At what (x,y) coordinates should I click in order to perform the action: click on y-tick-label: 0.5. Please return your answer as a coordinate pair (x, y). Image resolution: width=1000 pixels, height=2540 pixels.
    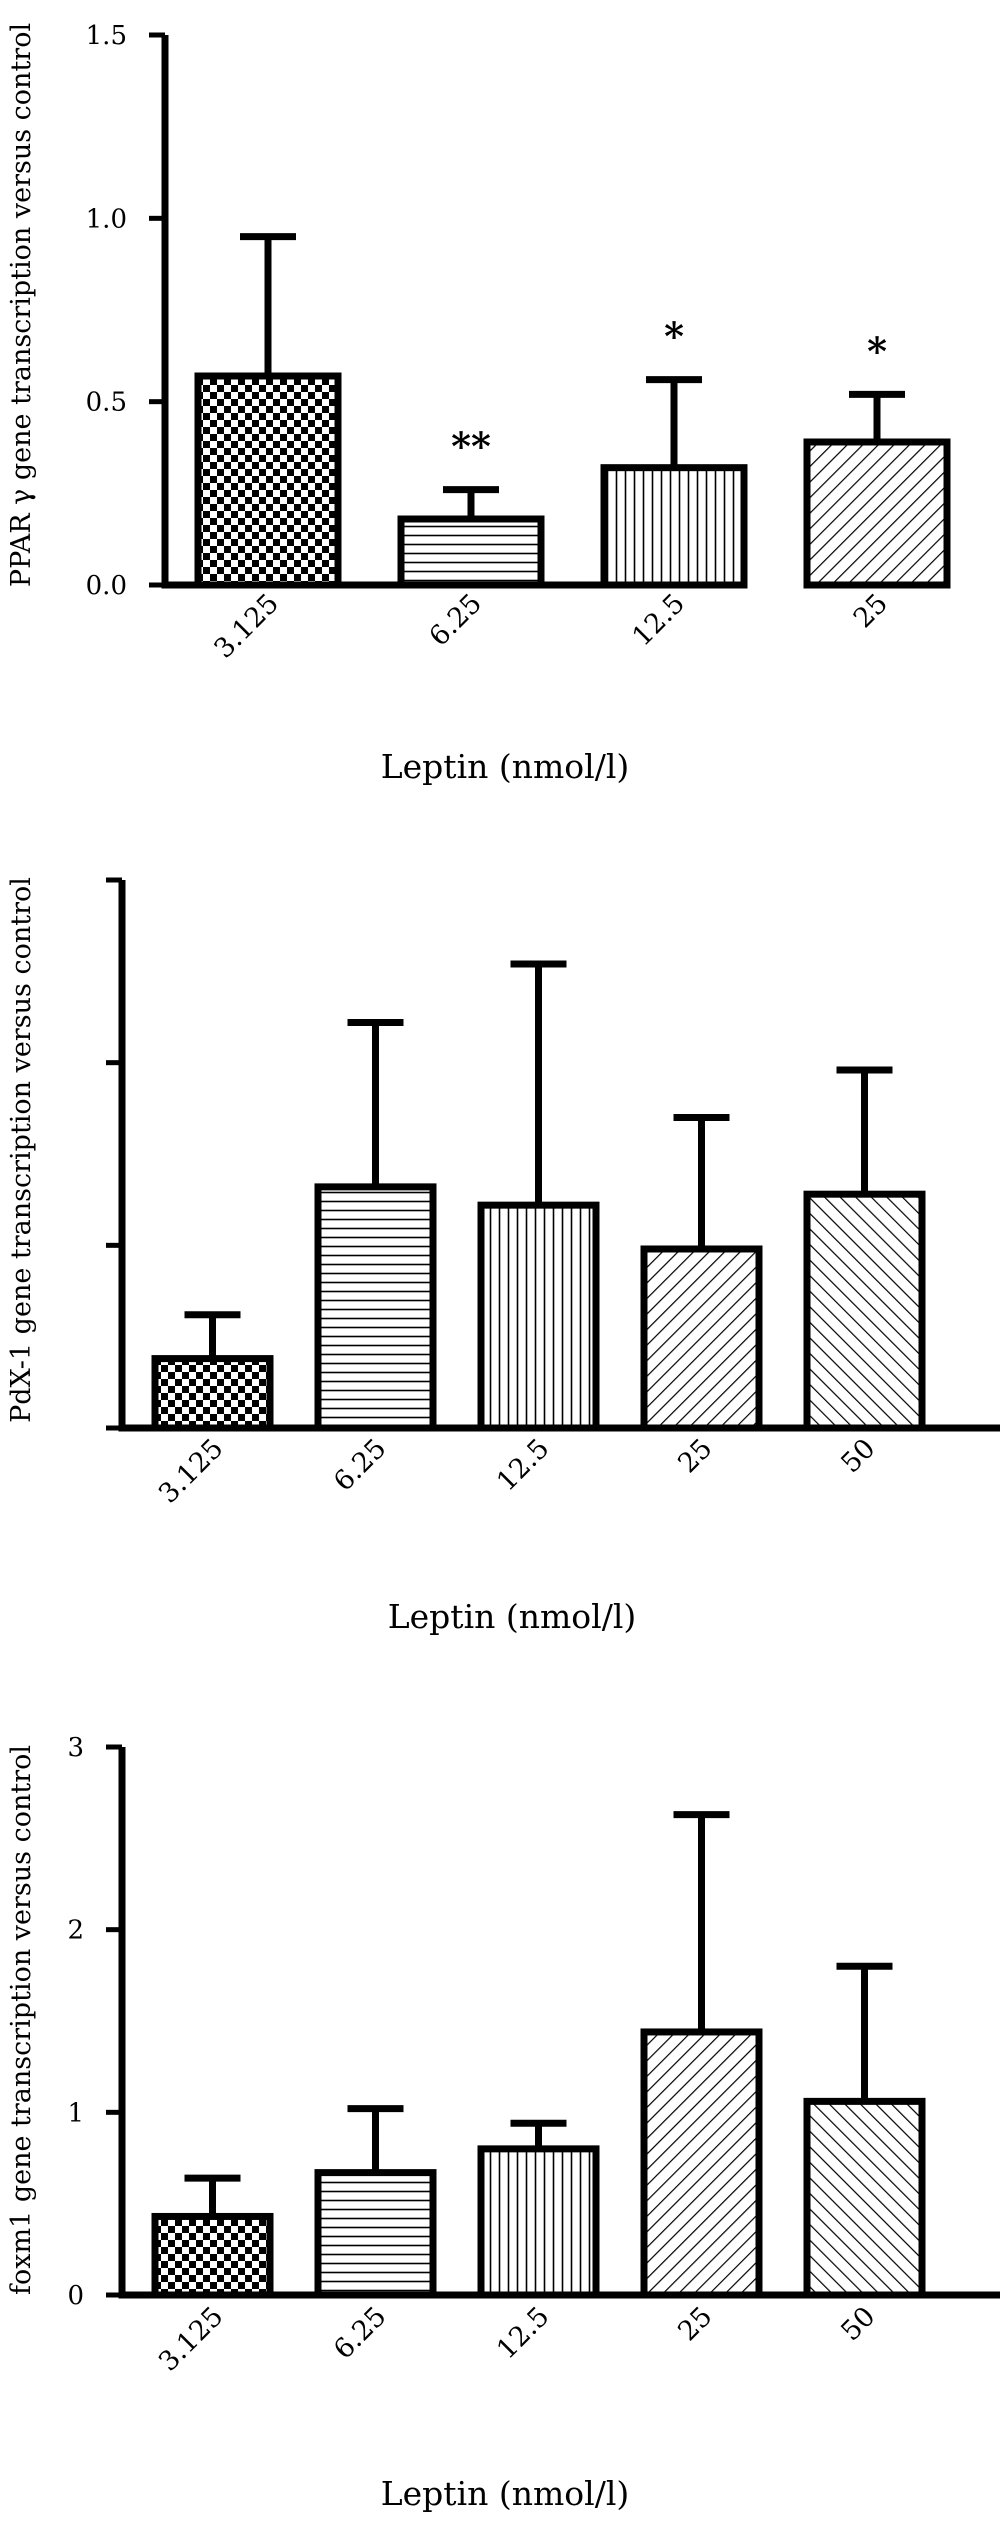
    Looking at the image, I should click on (106, 403).